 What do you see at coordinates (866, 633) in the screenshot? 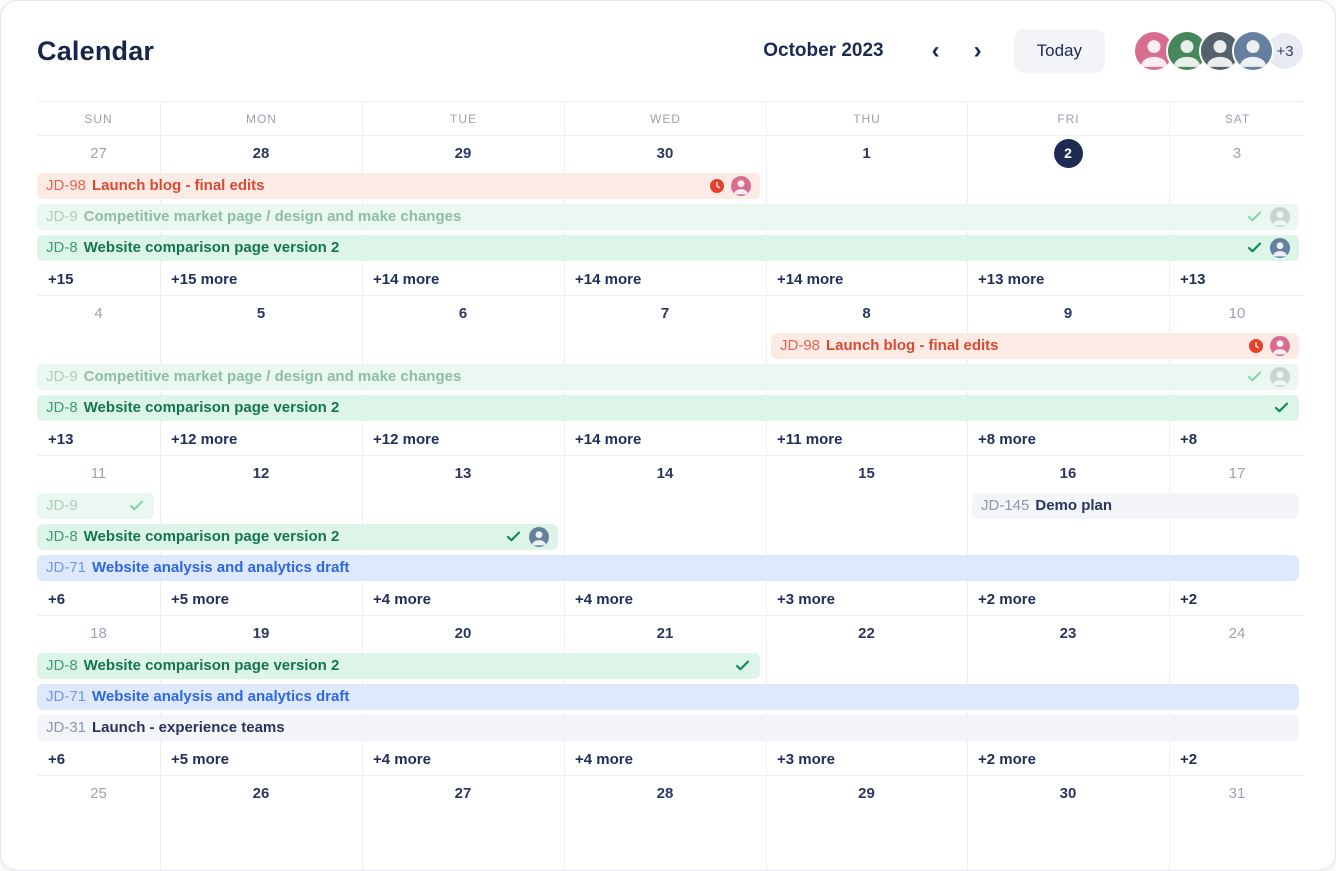
I see `date-cell: 22` at bounding box center [866, 633].